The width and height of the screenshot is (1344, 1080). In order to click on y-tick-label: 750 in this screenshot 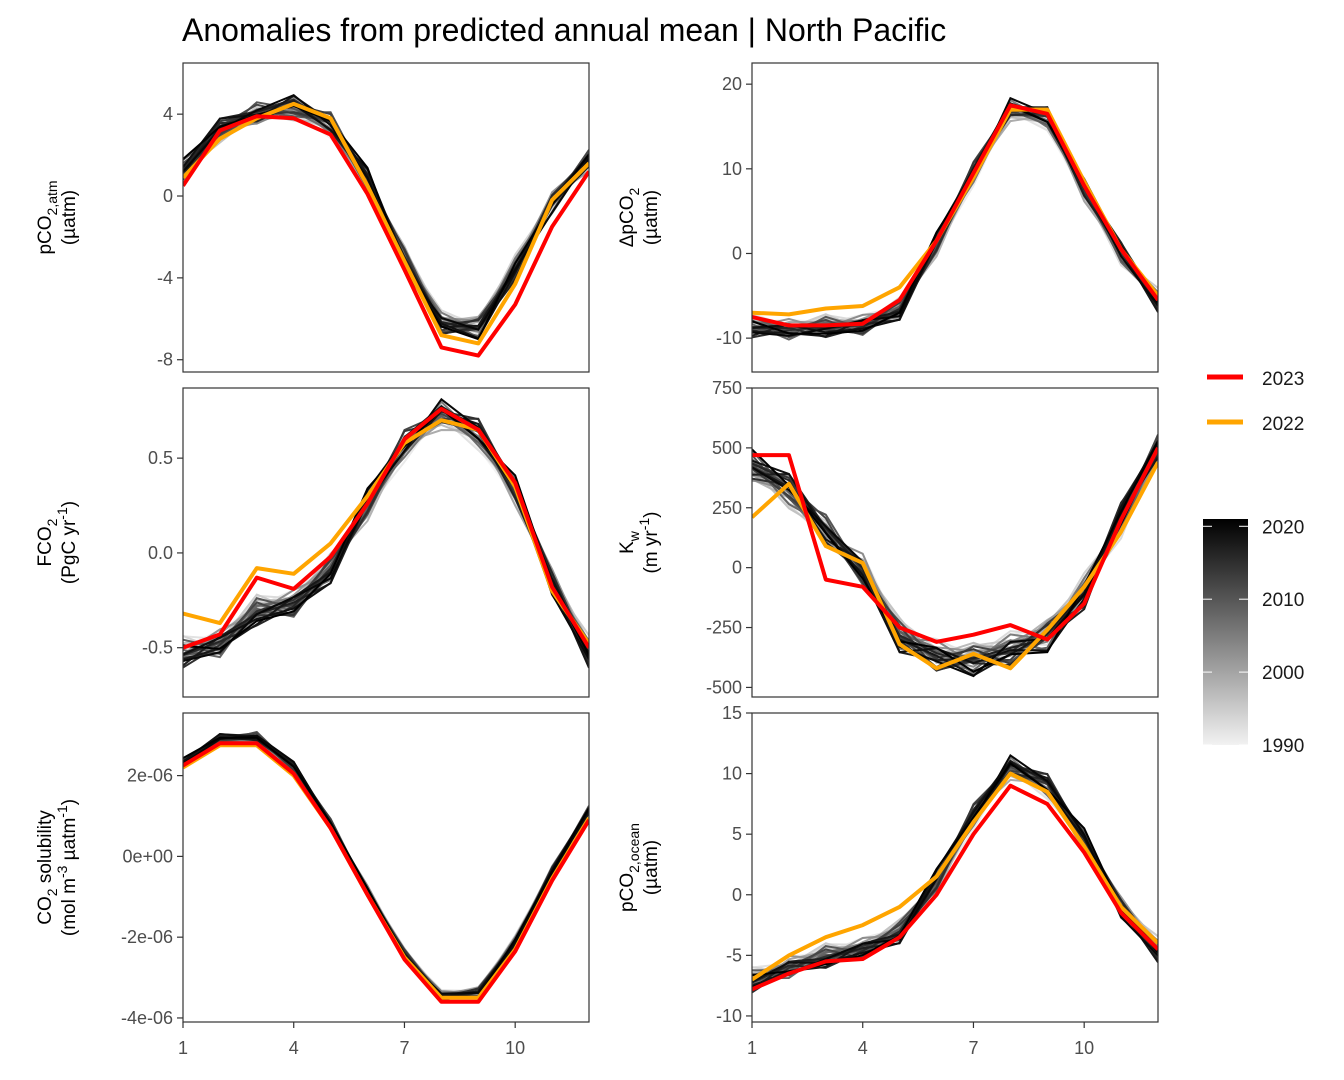, I will do `click(727, 388)`.